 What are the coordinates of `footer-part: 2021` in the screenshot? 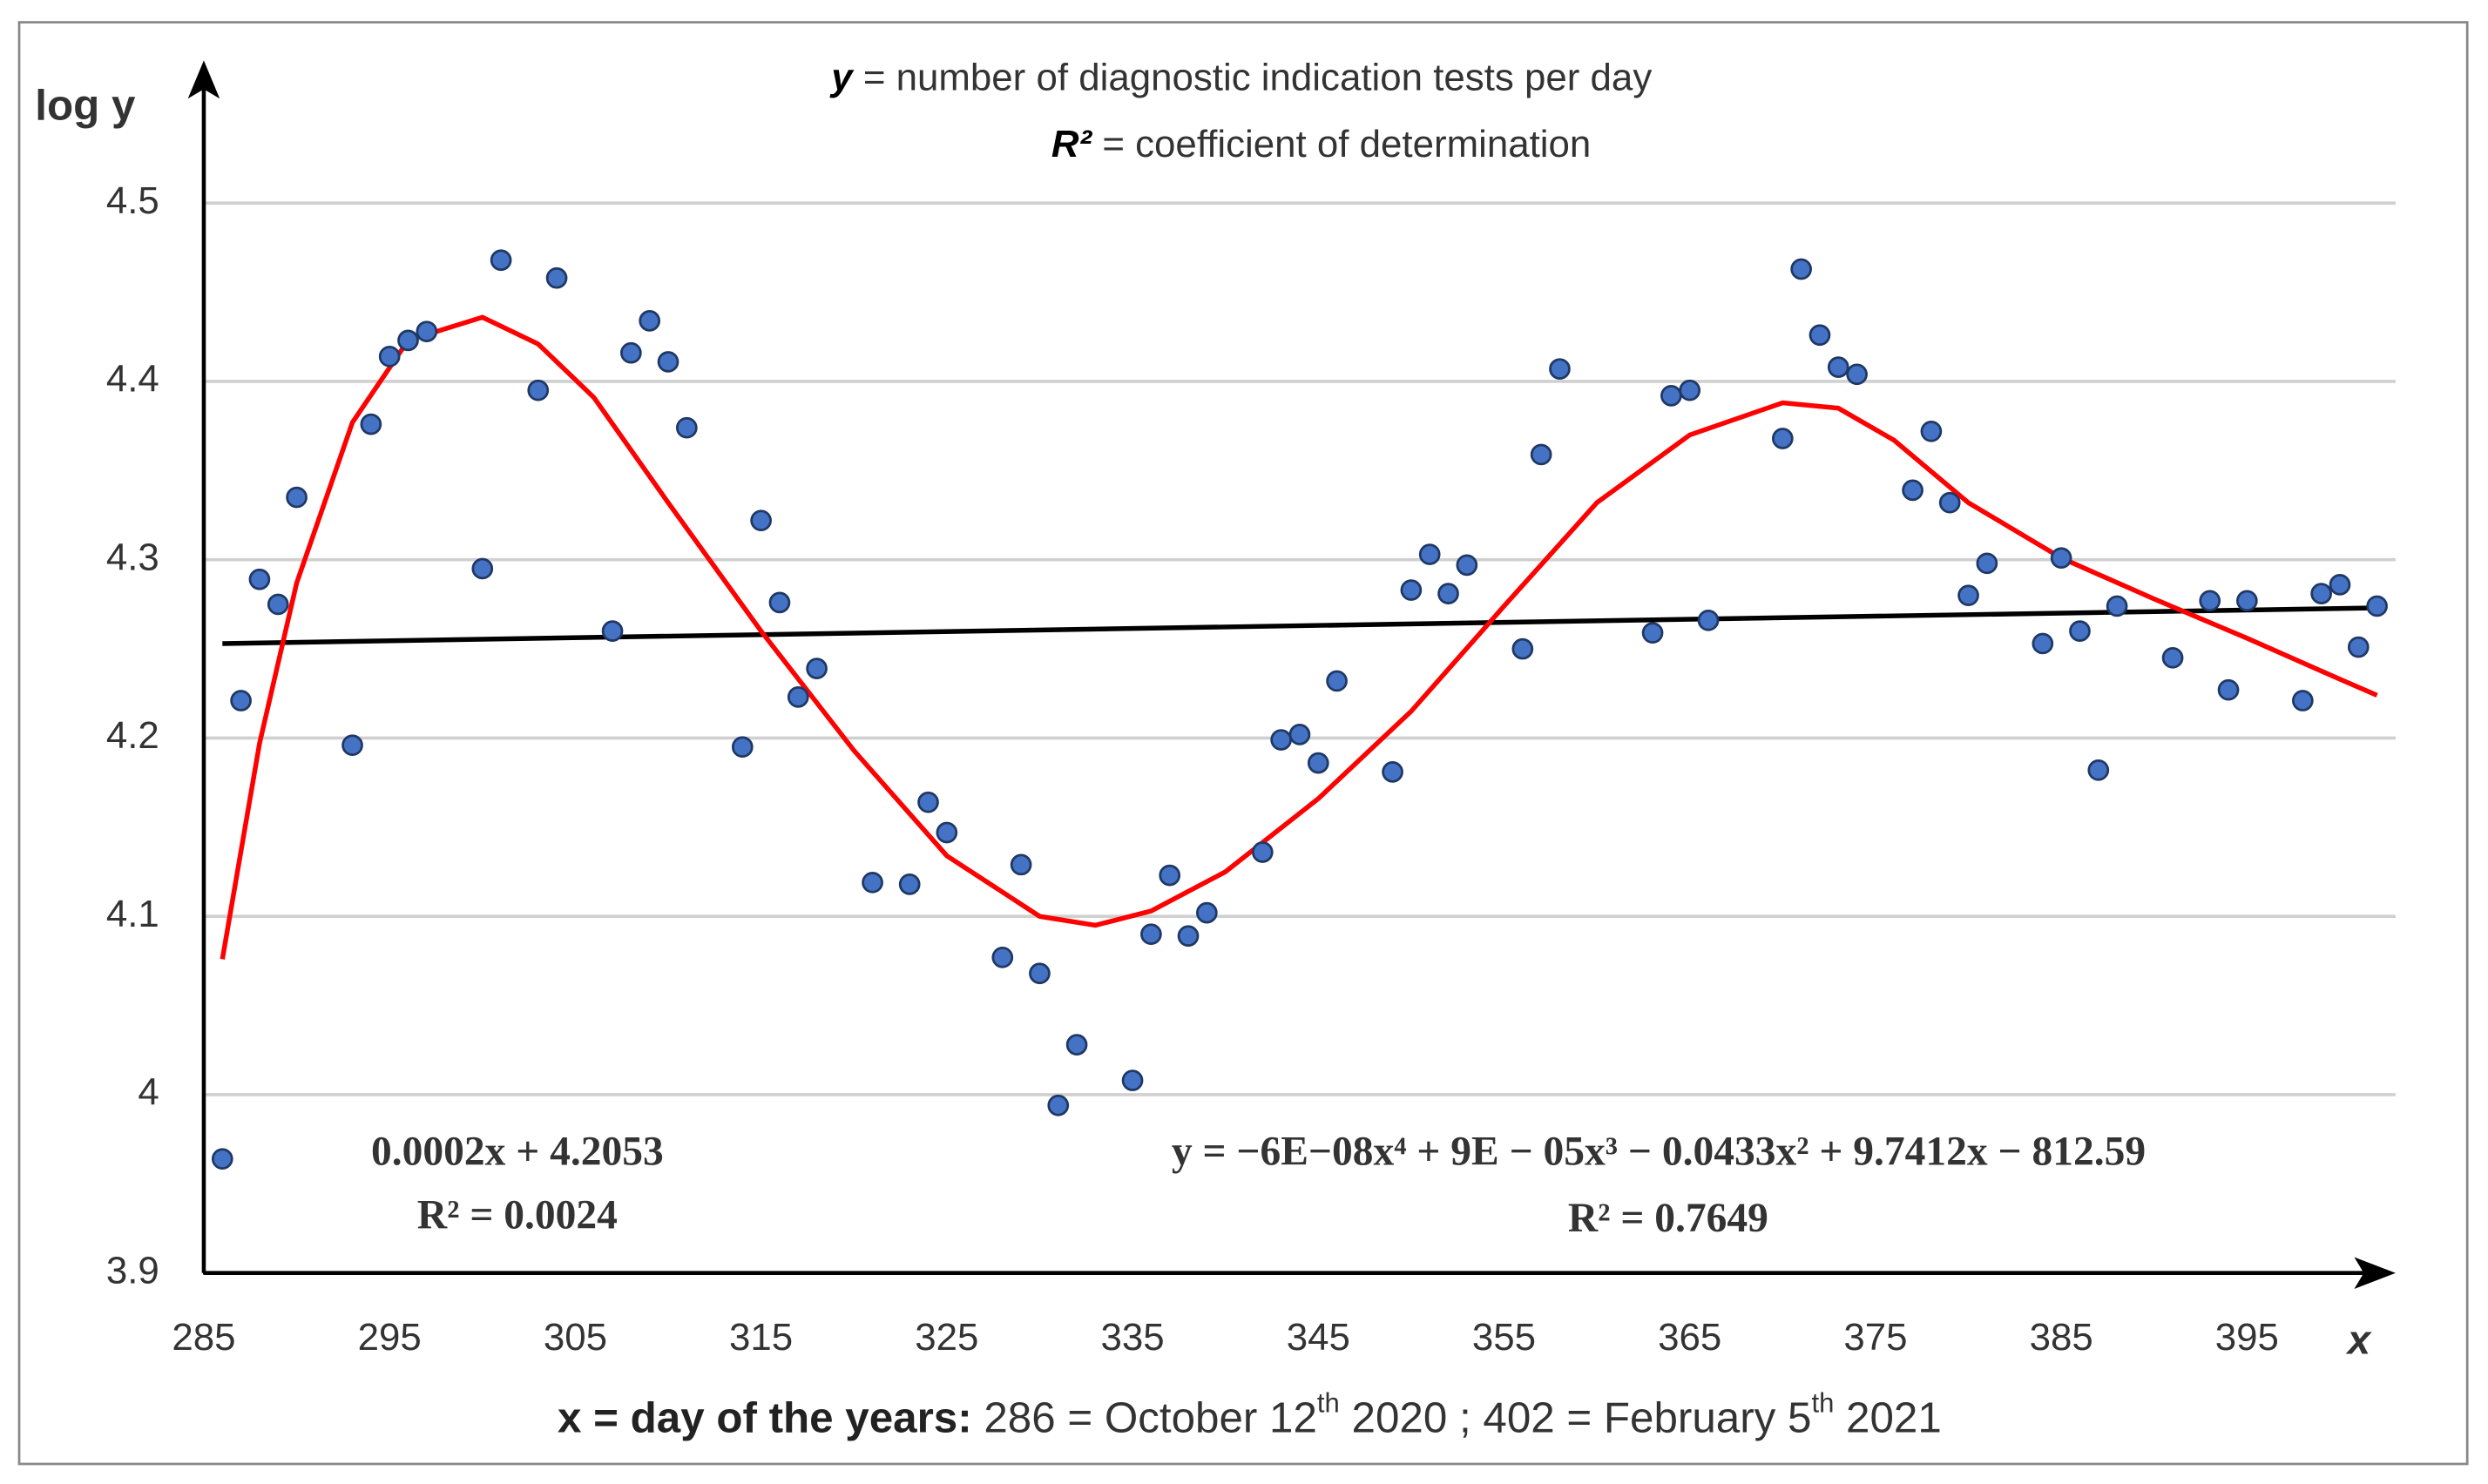 It's located at (1887, 1418).